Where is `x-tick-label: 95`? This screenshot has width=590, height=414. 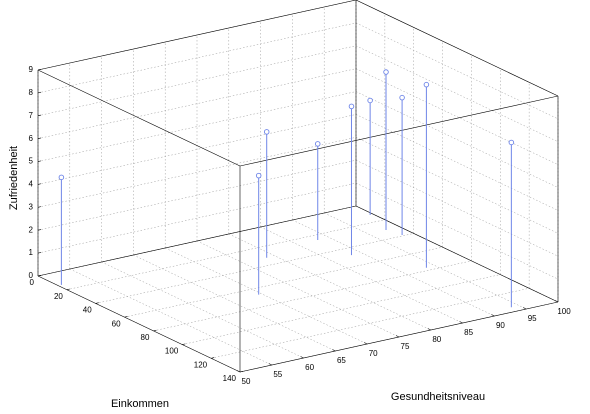 x-tick-label: 95 is located at coordinates (532, 318).